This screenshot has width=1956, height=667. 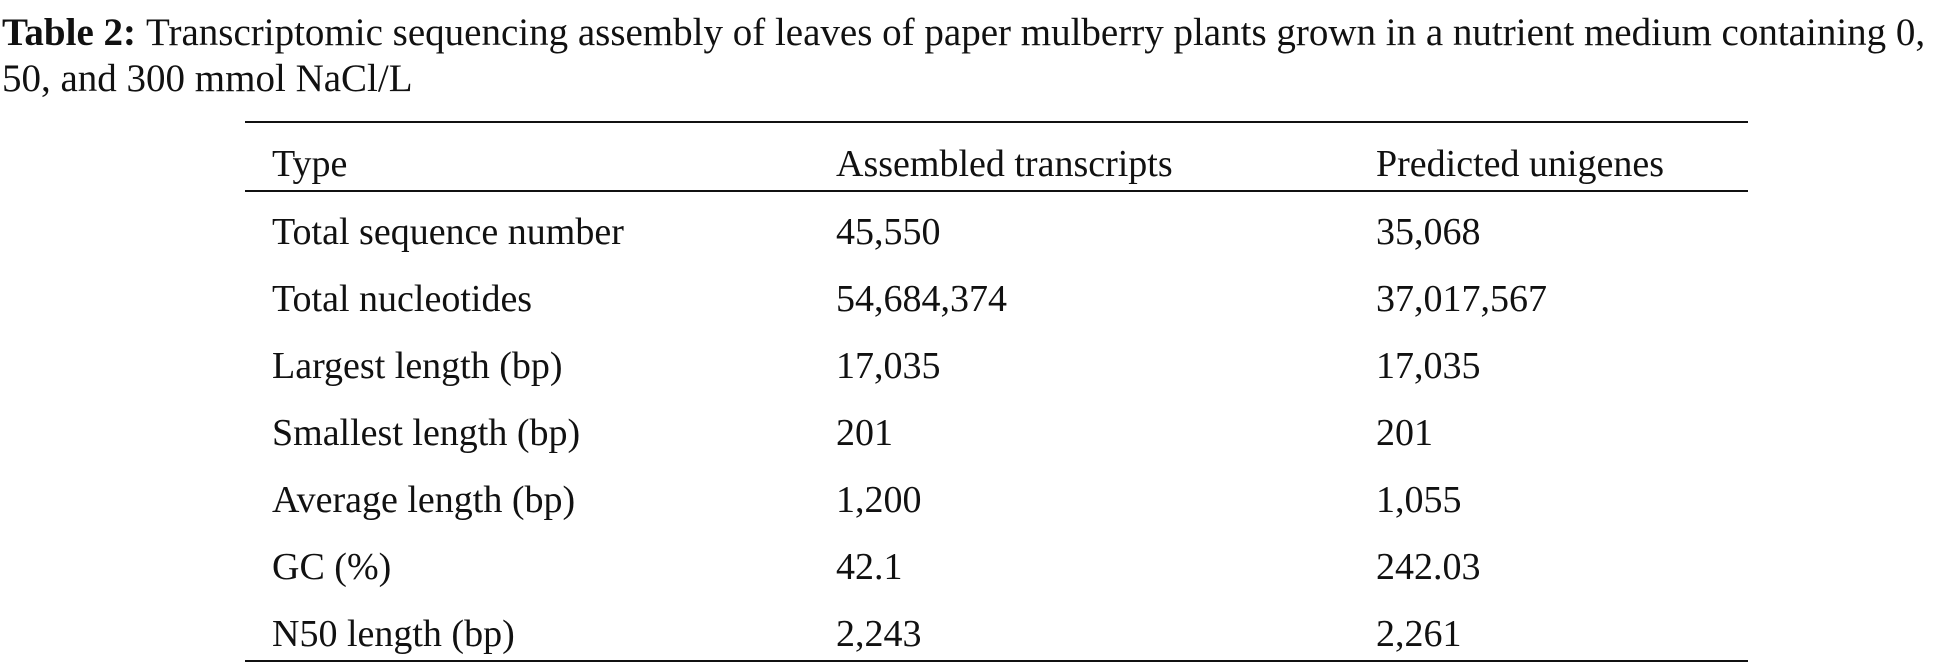 What do you see at coordinates (996, 191) in the screenshot?
I see `header-rule` at bounding box center [996, 191].